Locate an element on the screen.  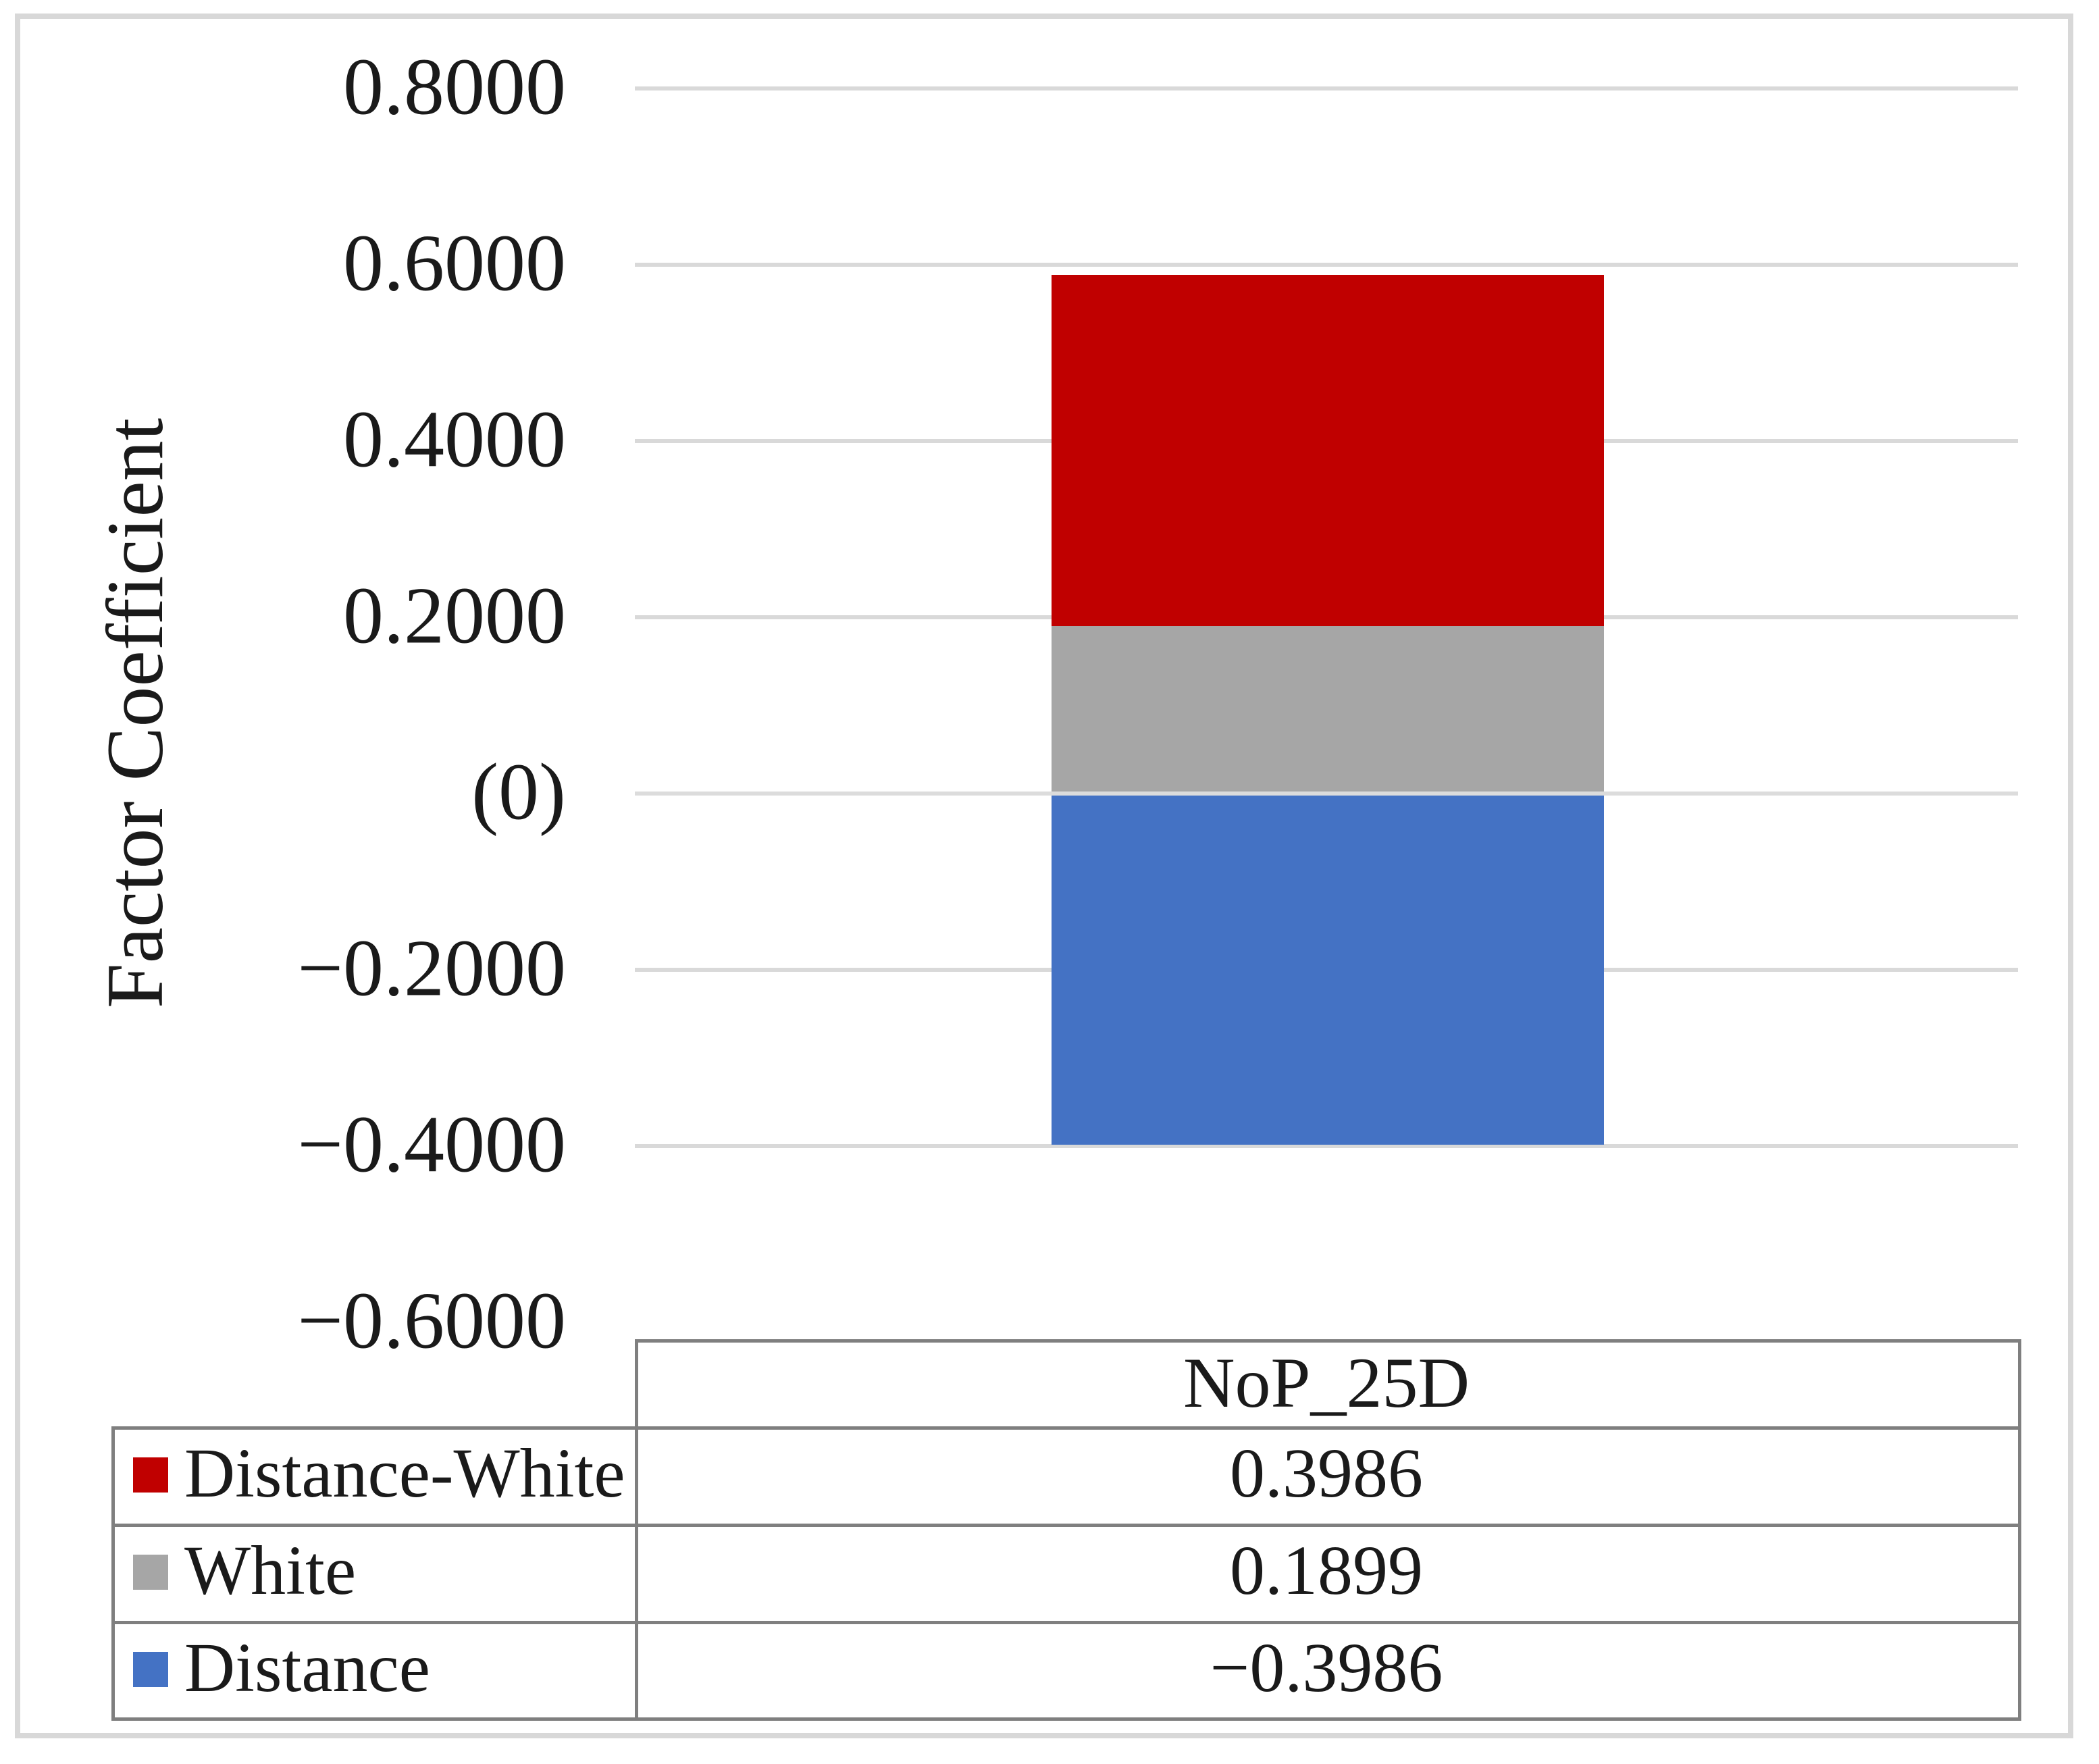
table-value-white: 0.1899 is located at coordinates (1326, 1570).